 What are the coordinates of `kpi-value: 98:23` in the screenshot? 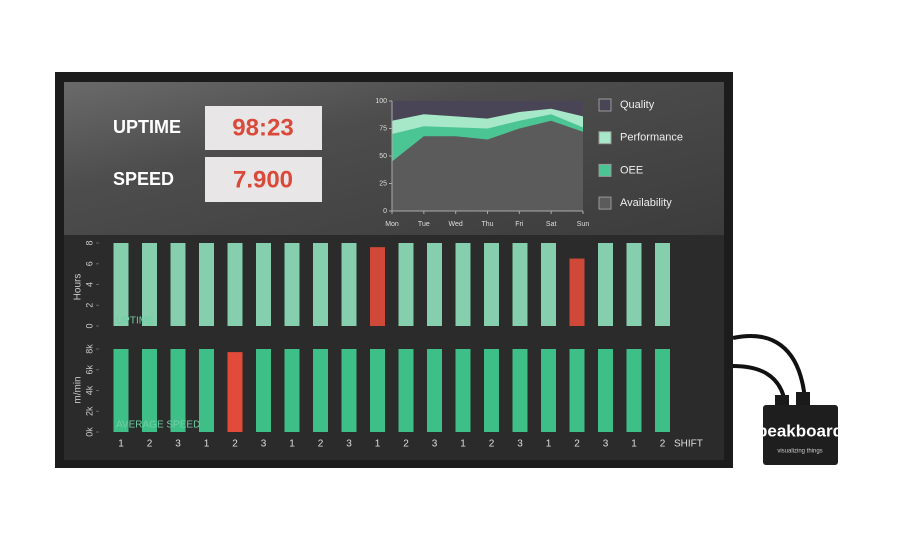 It's located at (262, 127).